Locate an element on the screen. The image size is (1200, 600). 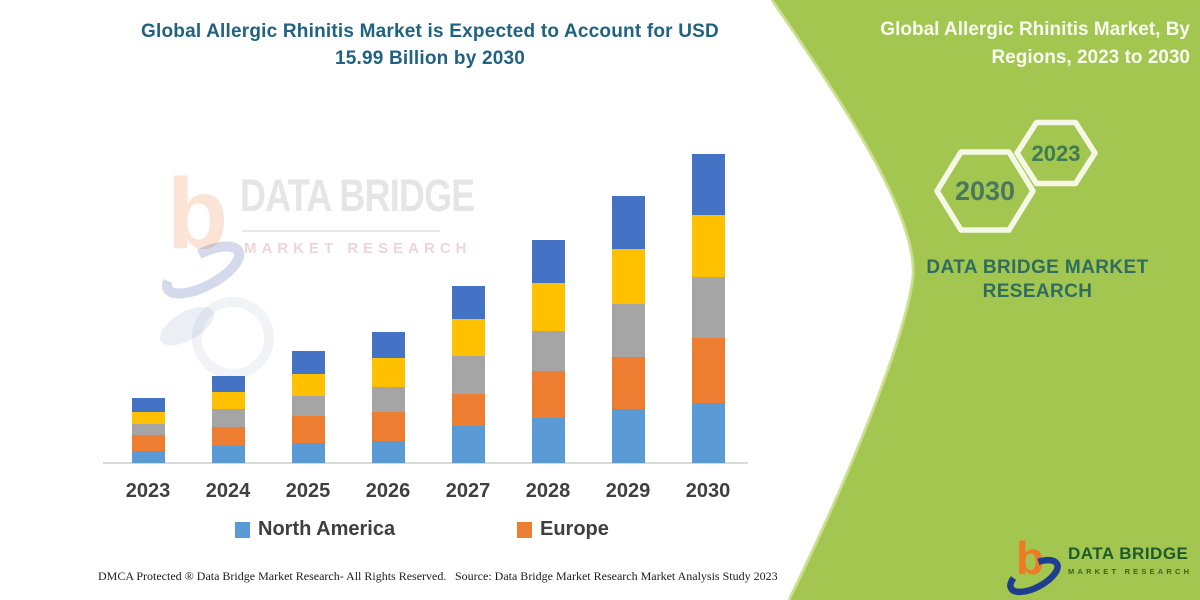
bar-segment-2024-series2 is located at coordinates (228, 436).